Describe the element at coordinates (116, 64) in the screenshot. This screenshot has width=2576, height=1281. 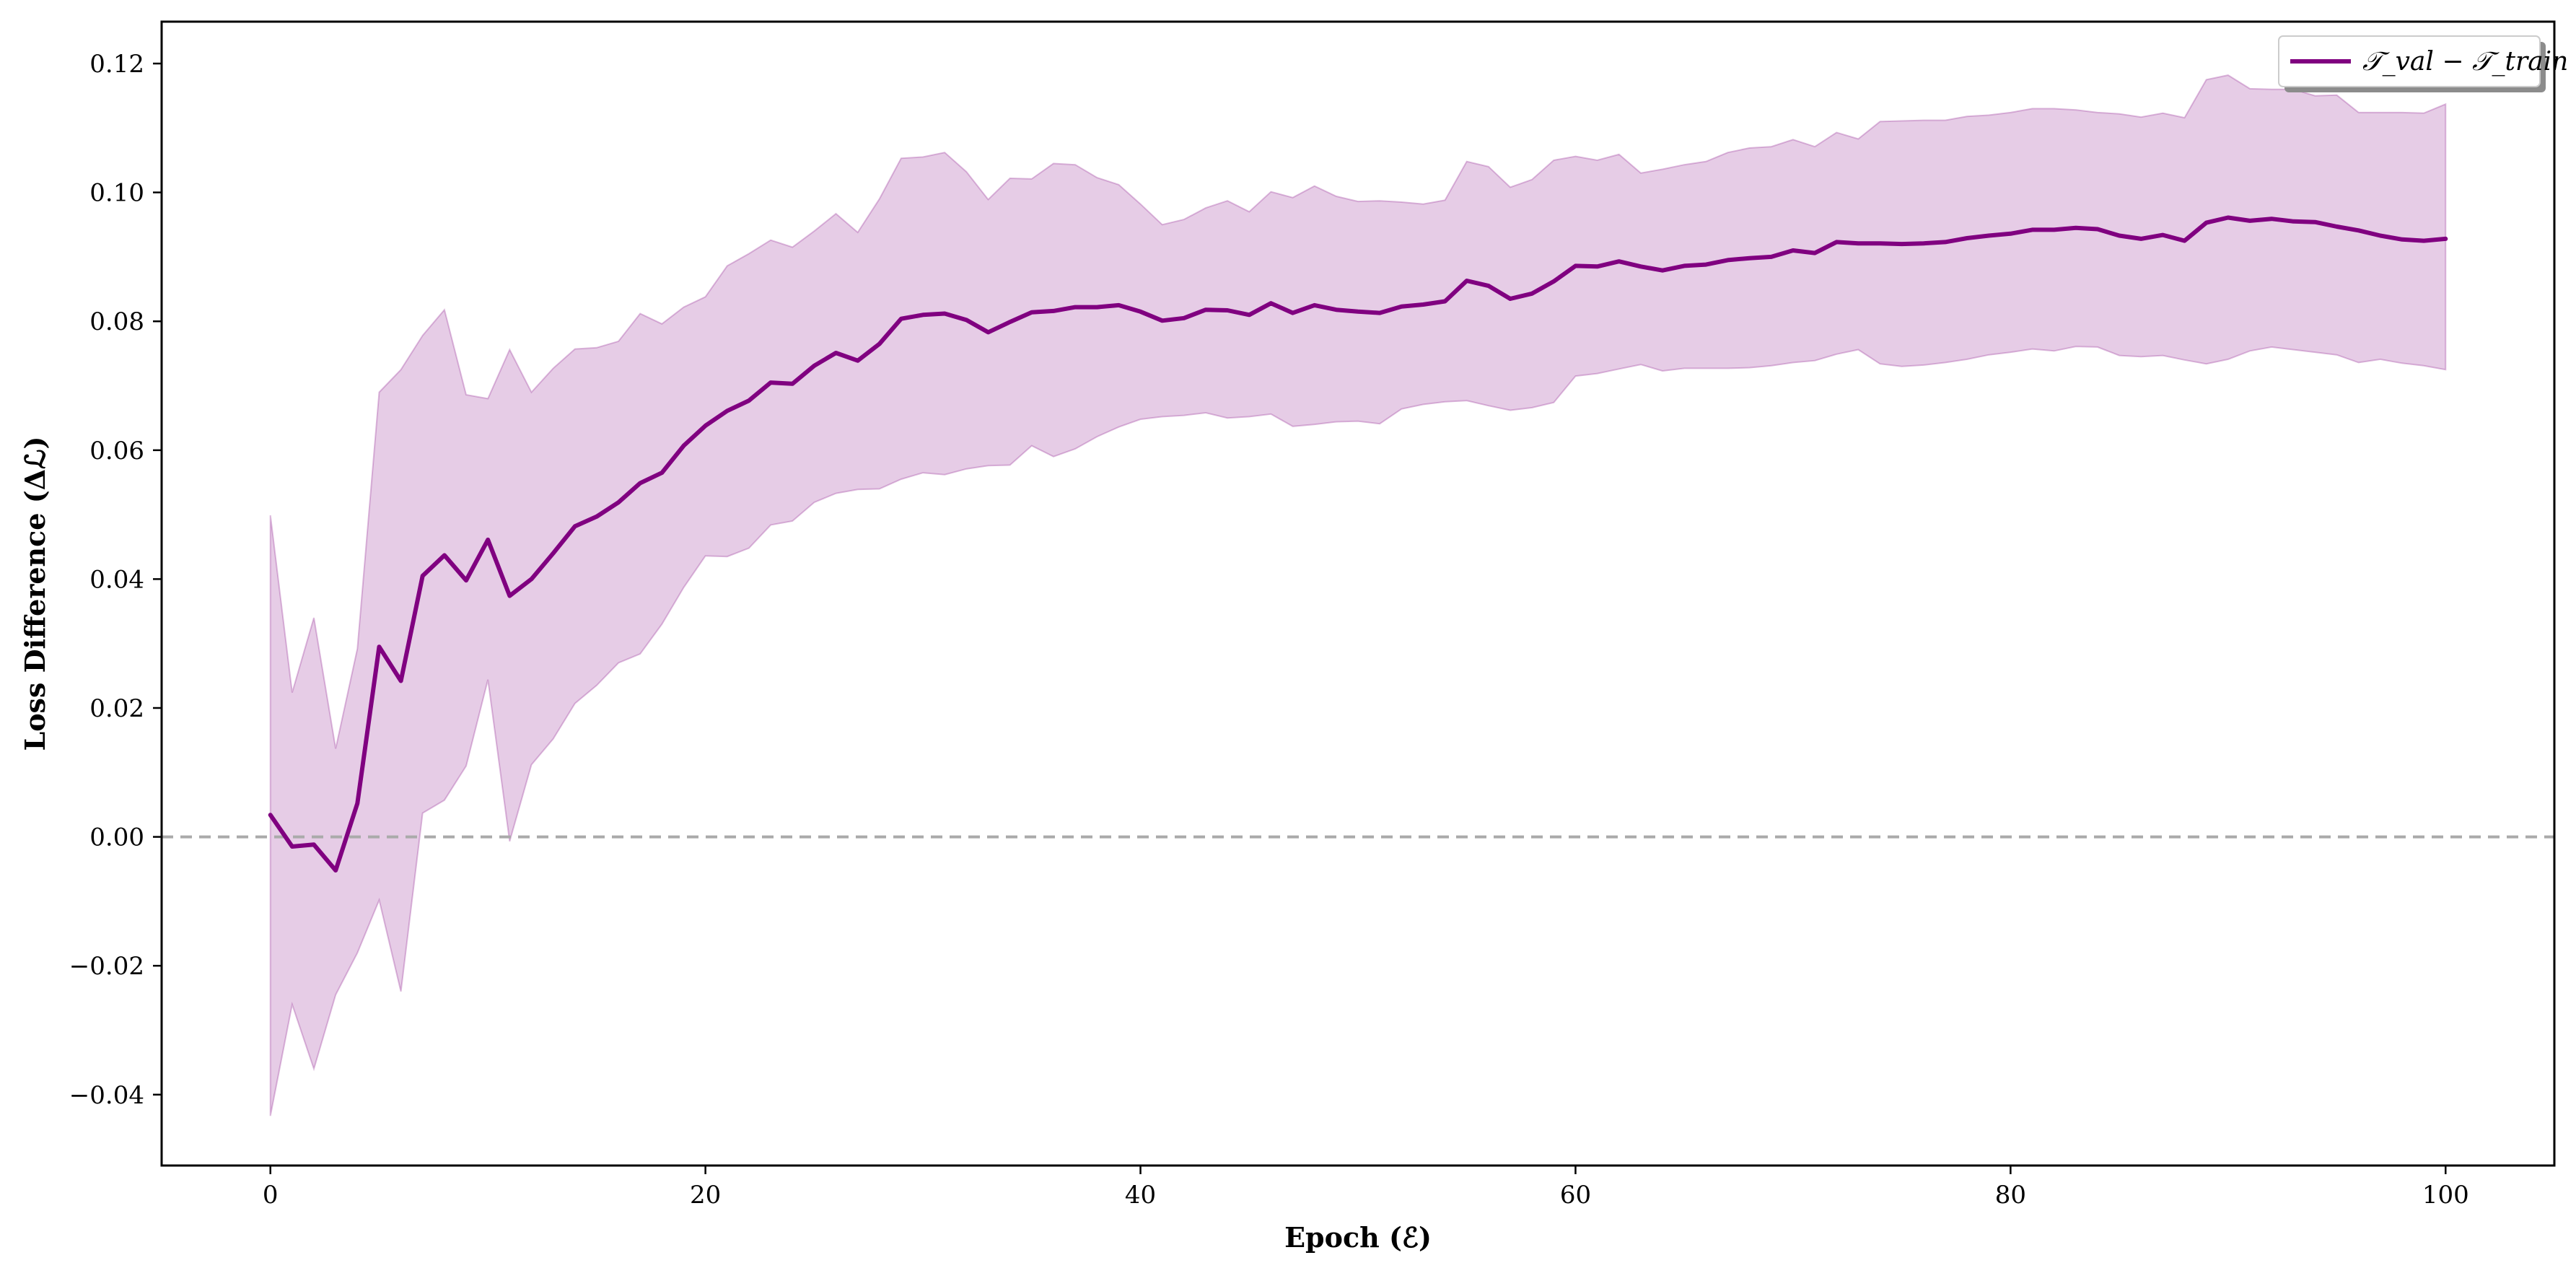
I see `y-tick-label: 0.12` at that location.